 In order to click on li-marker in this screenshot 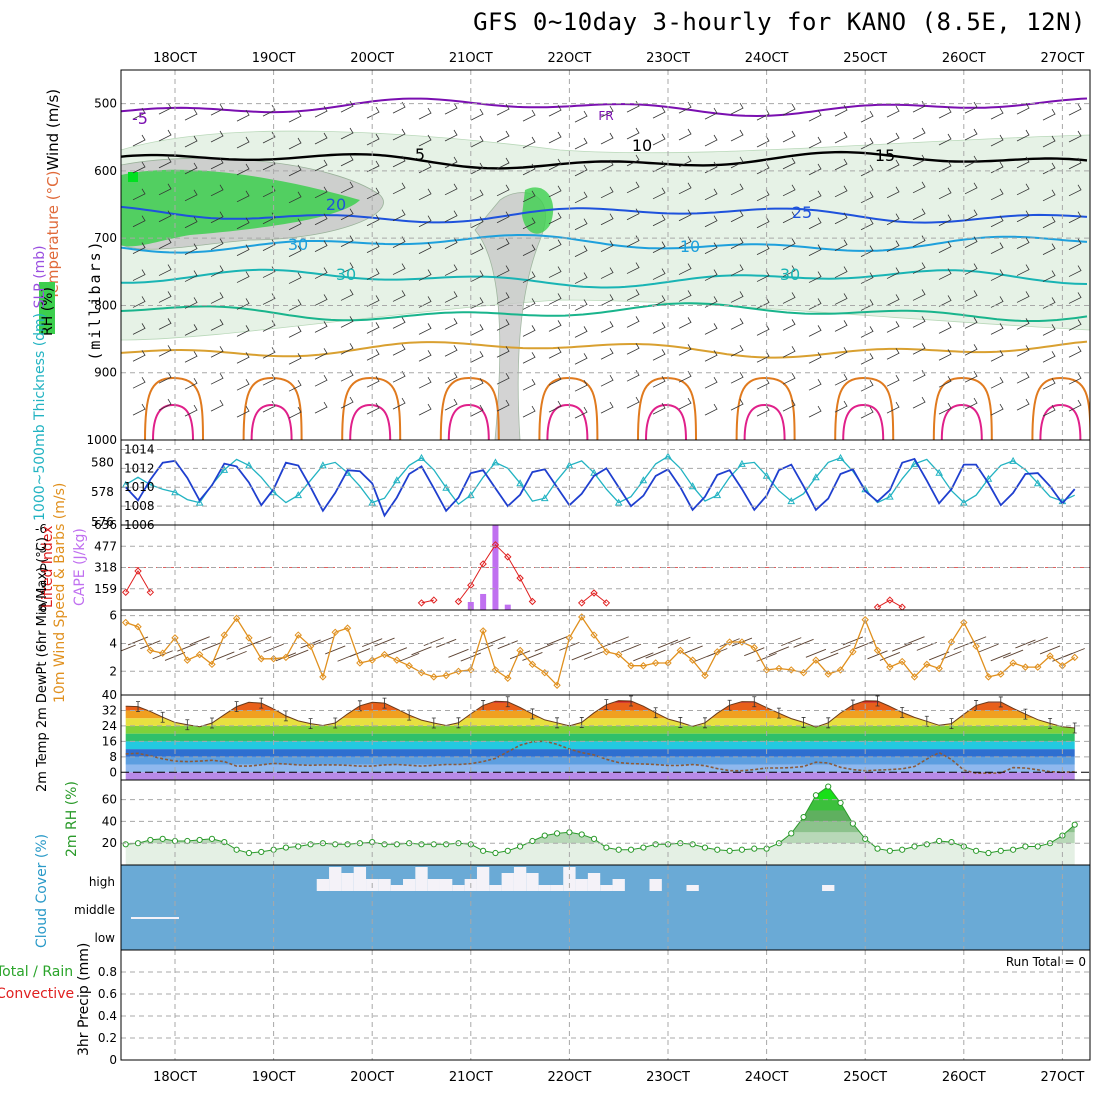, I will do `click(458, 601)`.